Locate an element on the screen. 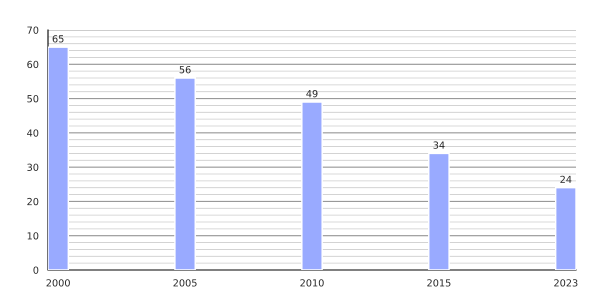 The image size is (600, 300). y-tick-label: 70 is located at coordinates (32, 30).